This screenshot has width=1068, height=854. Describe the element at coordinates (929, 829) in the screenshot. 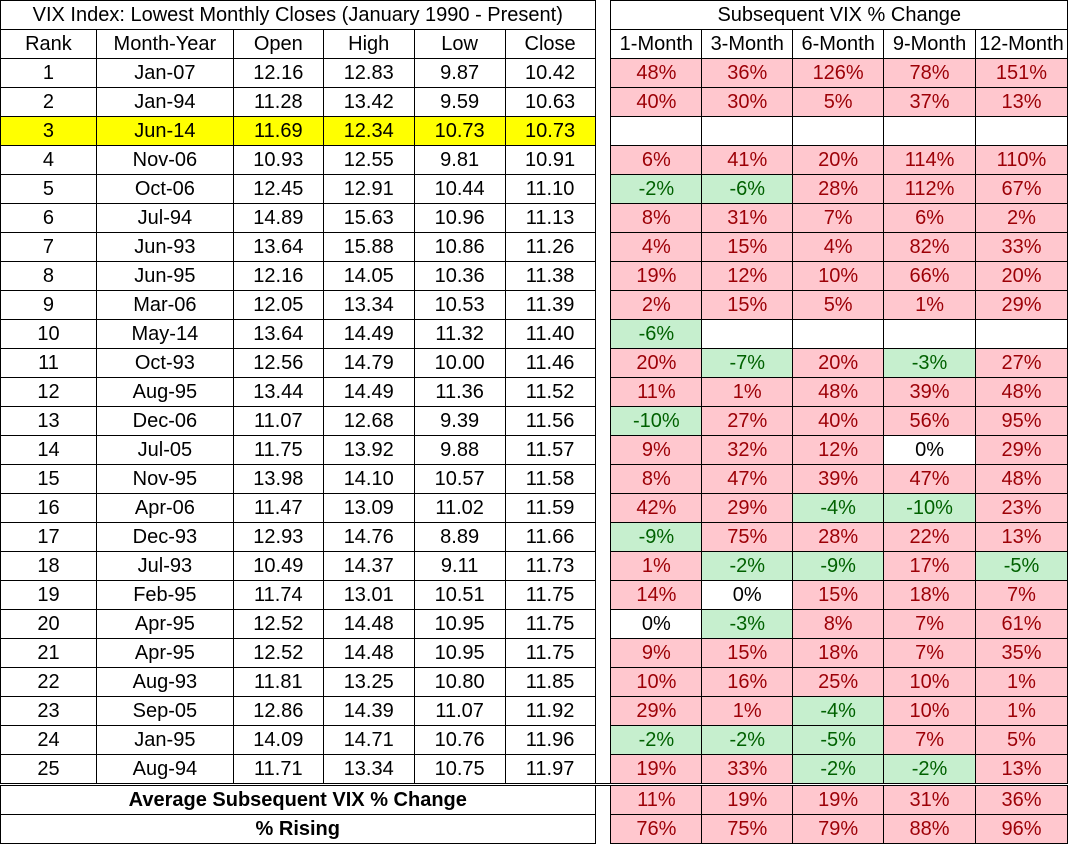

I see `totals-value-cell: 88%` at that location.